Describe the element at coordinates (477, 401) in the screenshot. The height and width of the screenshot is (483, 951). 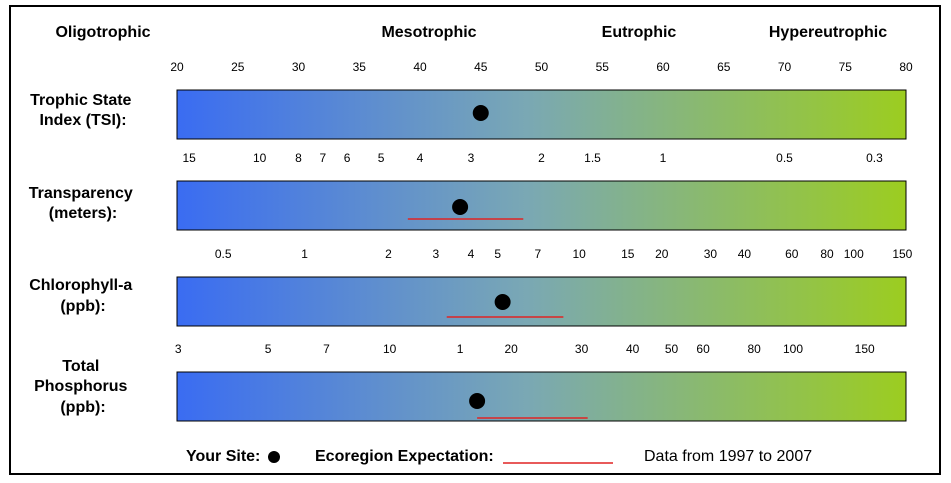
I see `site-marker-phosphorus` at that location.